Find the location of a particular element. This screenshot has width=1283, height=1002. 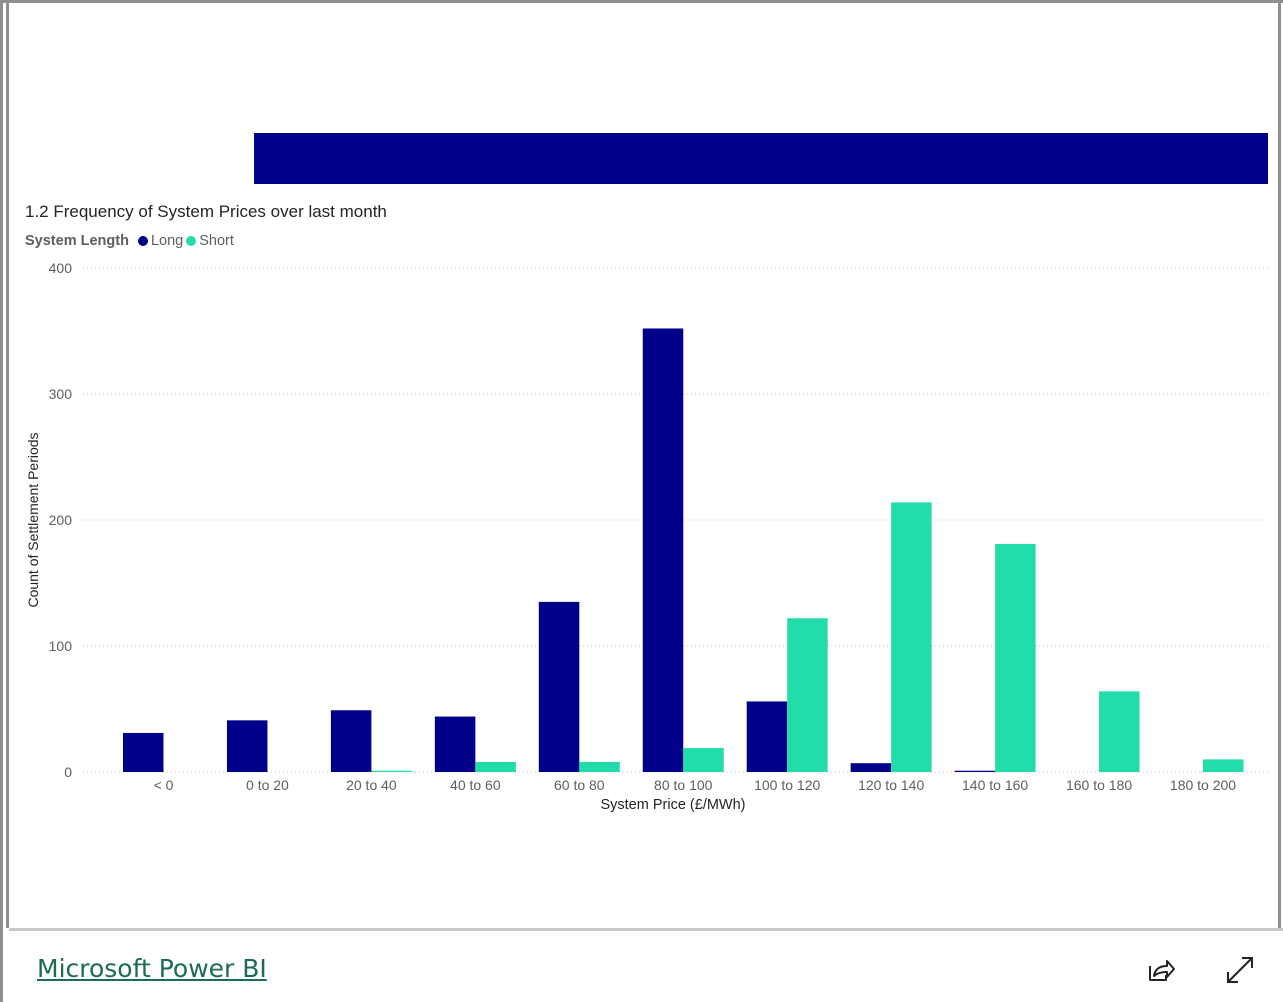

x-tick-label: < 0 is located at coordinates (164, 785).